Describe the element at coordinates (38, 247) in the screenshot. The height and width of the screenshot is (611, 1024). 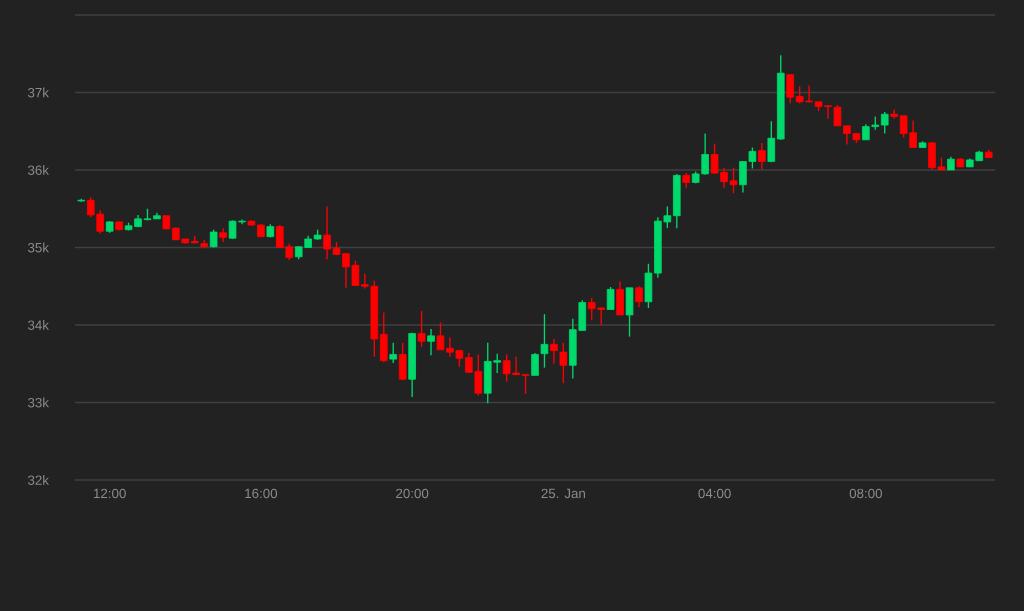
I see `y-tick-label: 35k` at that location.